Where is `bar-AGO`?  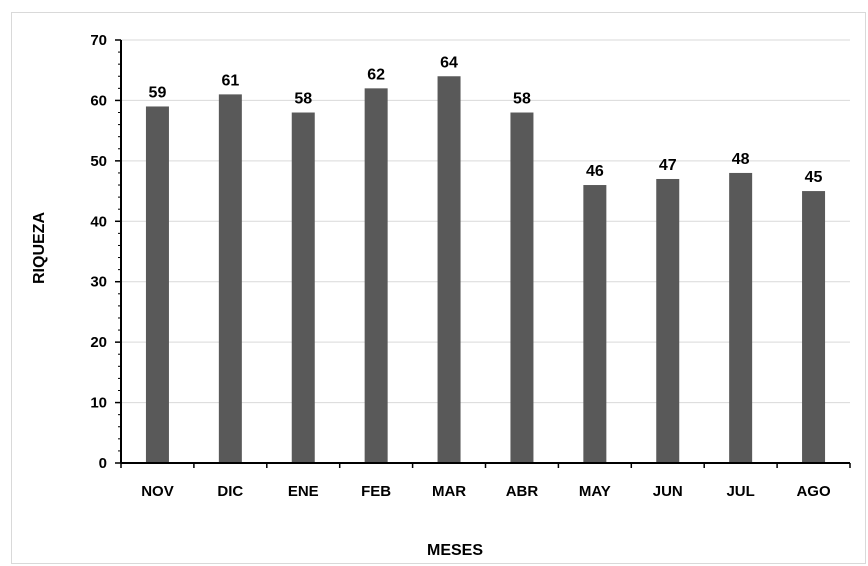
bar-AGO is located at coordinates (814, 327).